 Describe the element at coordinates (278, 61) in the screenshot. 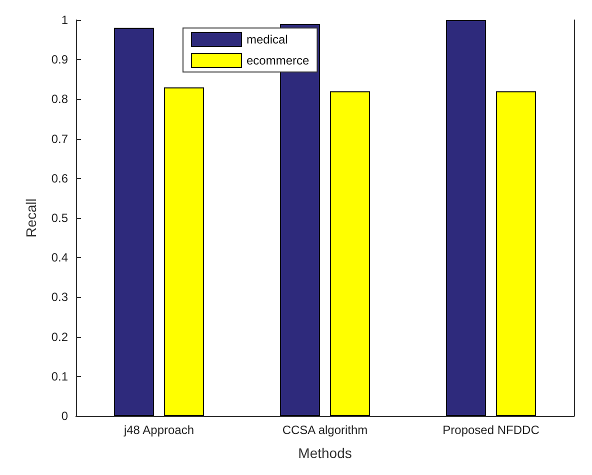

I see `legend-label: ecommerce` at that location.